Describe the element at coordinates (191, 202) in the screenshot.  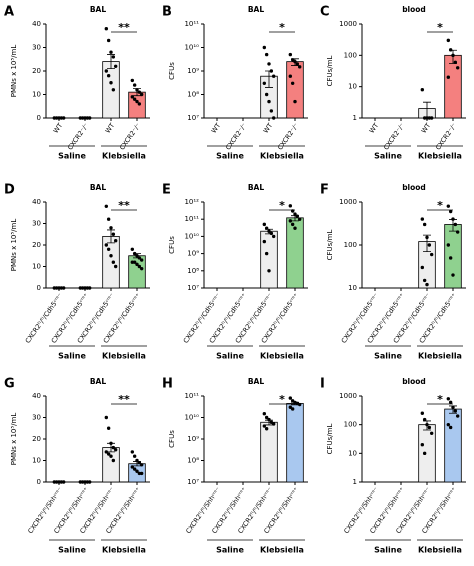
I see `y-tick-label: 10¹²` at that location.